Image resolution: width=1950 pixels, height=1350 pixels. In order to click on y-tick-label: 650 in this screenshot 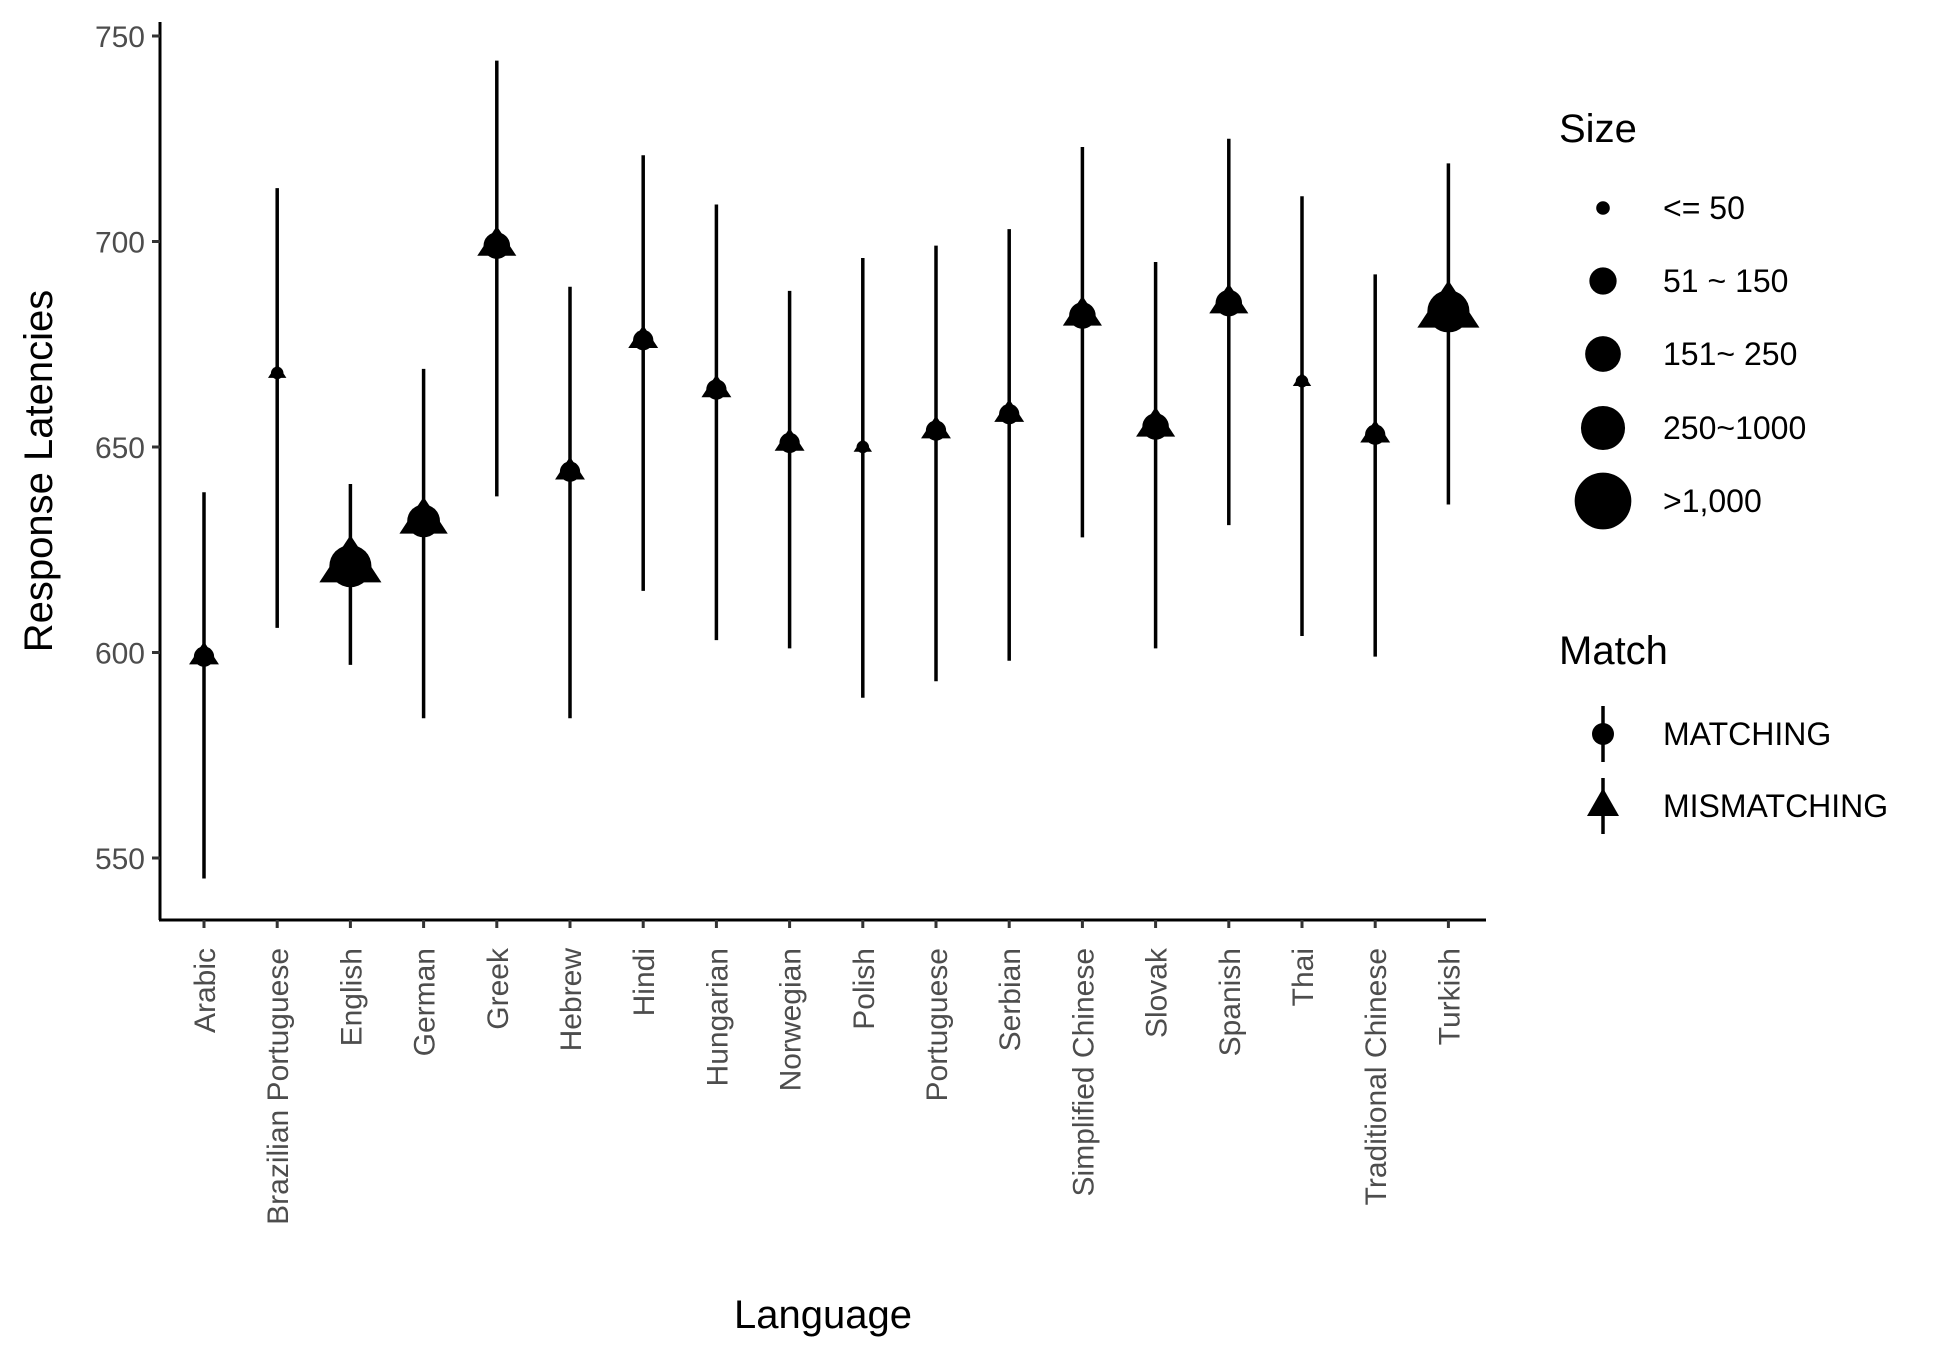, I will do `click(120, 448)`.